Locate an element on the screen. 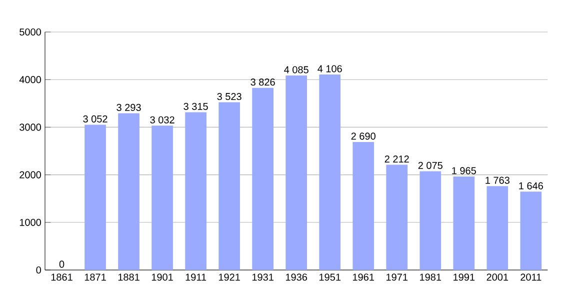 This screenshot has width=570, height=300. x-tick-label: 1921 is located at coordinates (229, 277).